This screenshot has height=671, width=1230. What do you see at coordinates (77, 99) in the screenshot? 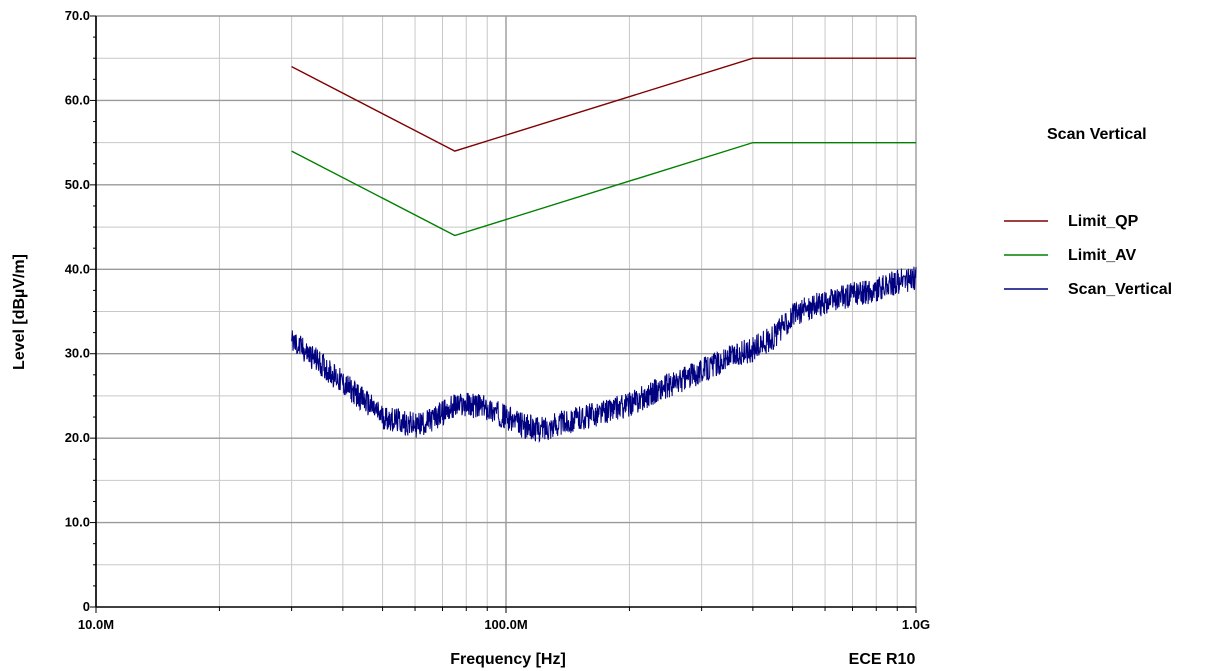
I see `y-tick-label: 60.0` at bounding box center [77, 99].